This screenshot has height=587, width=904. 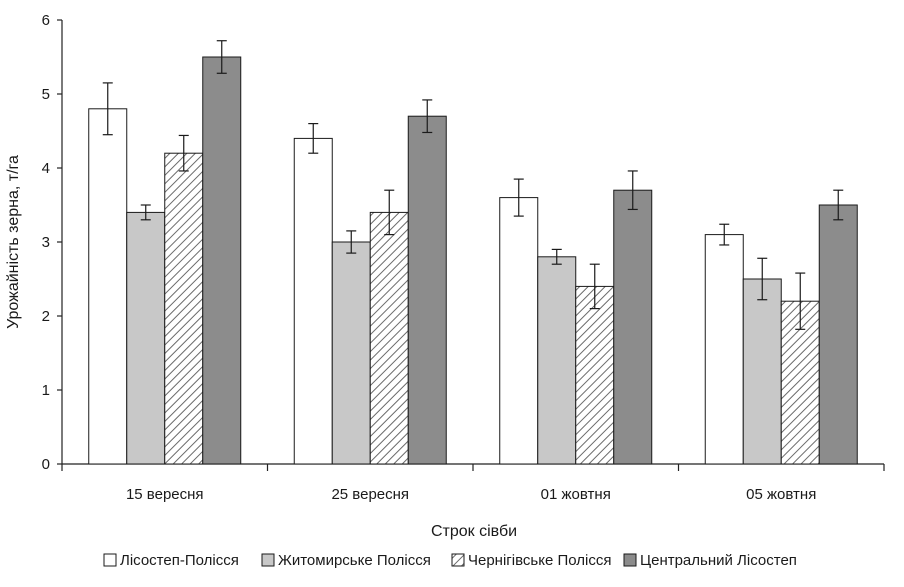 I want to click on y-tick-label: 4, so click(x=46, y=168).